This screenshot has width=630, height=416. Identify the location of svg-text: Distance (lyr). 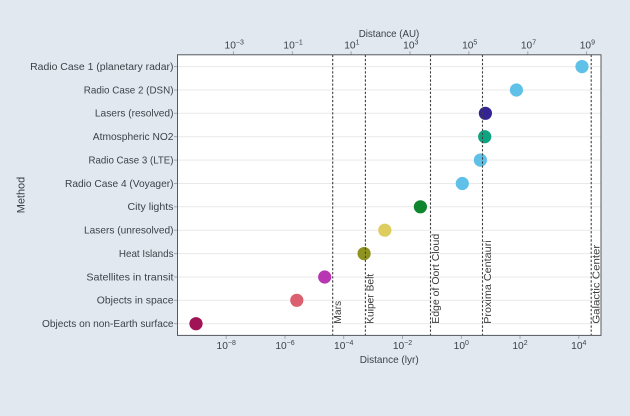
(389, 360).